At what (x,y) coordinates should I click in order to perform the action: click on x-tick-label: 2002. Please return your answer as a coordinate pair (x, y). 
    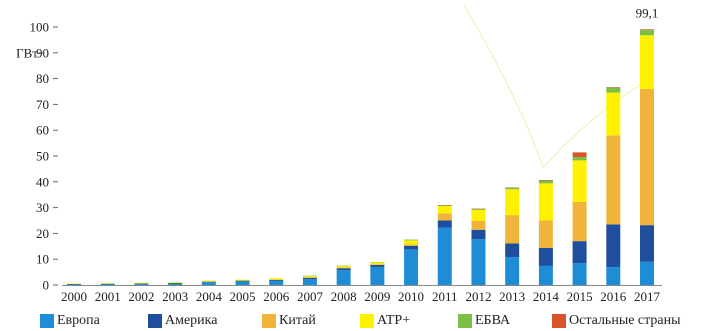
    Looking at the image, I should click on (141, 296).